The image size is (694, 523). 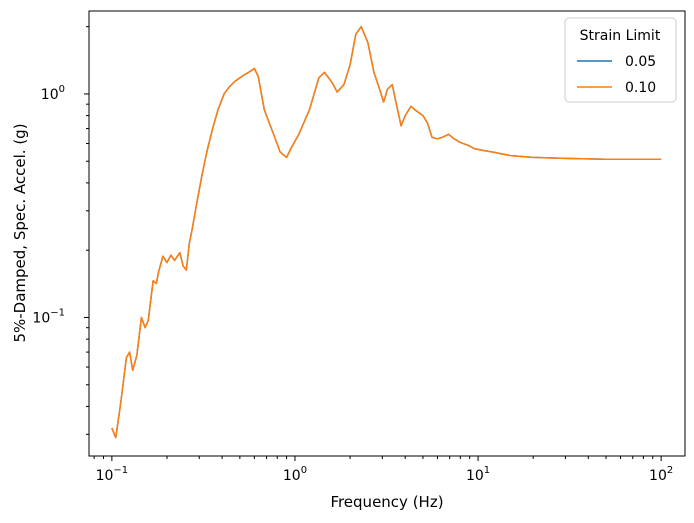 I want to click on x-axis-label: Frequency (Hz), so click(x=386, y=502).